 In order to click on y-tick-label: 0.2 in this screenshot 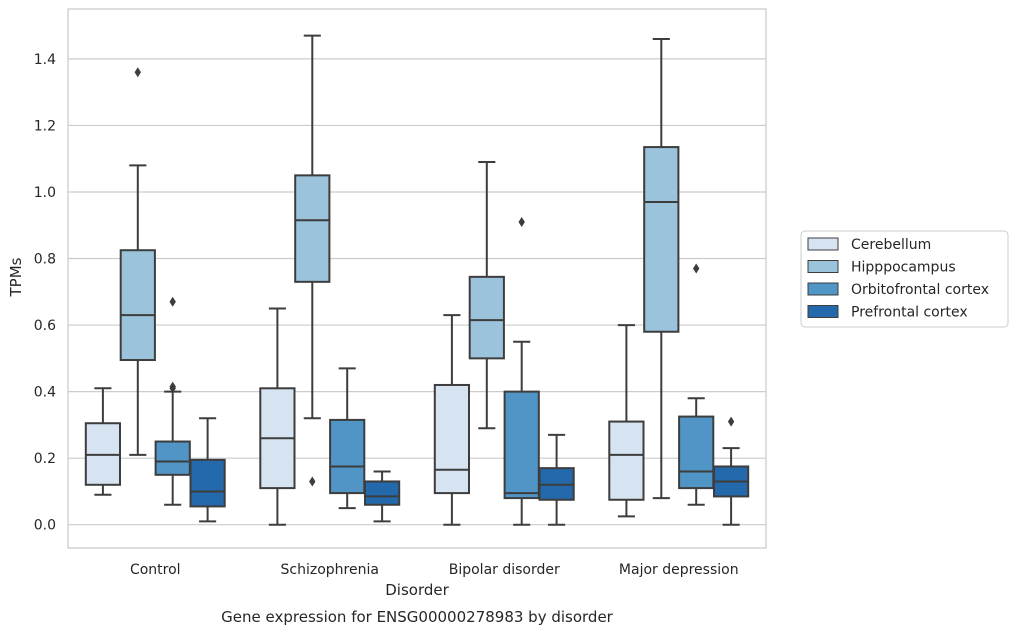, I will do `click(45, 459)`.